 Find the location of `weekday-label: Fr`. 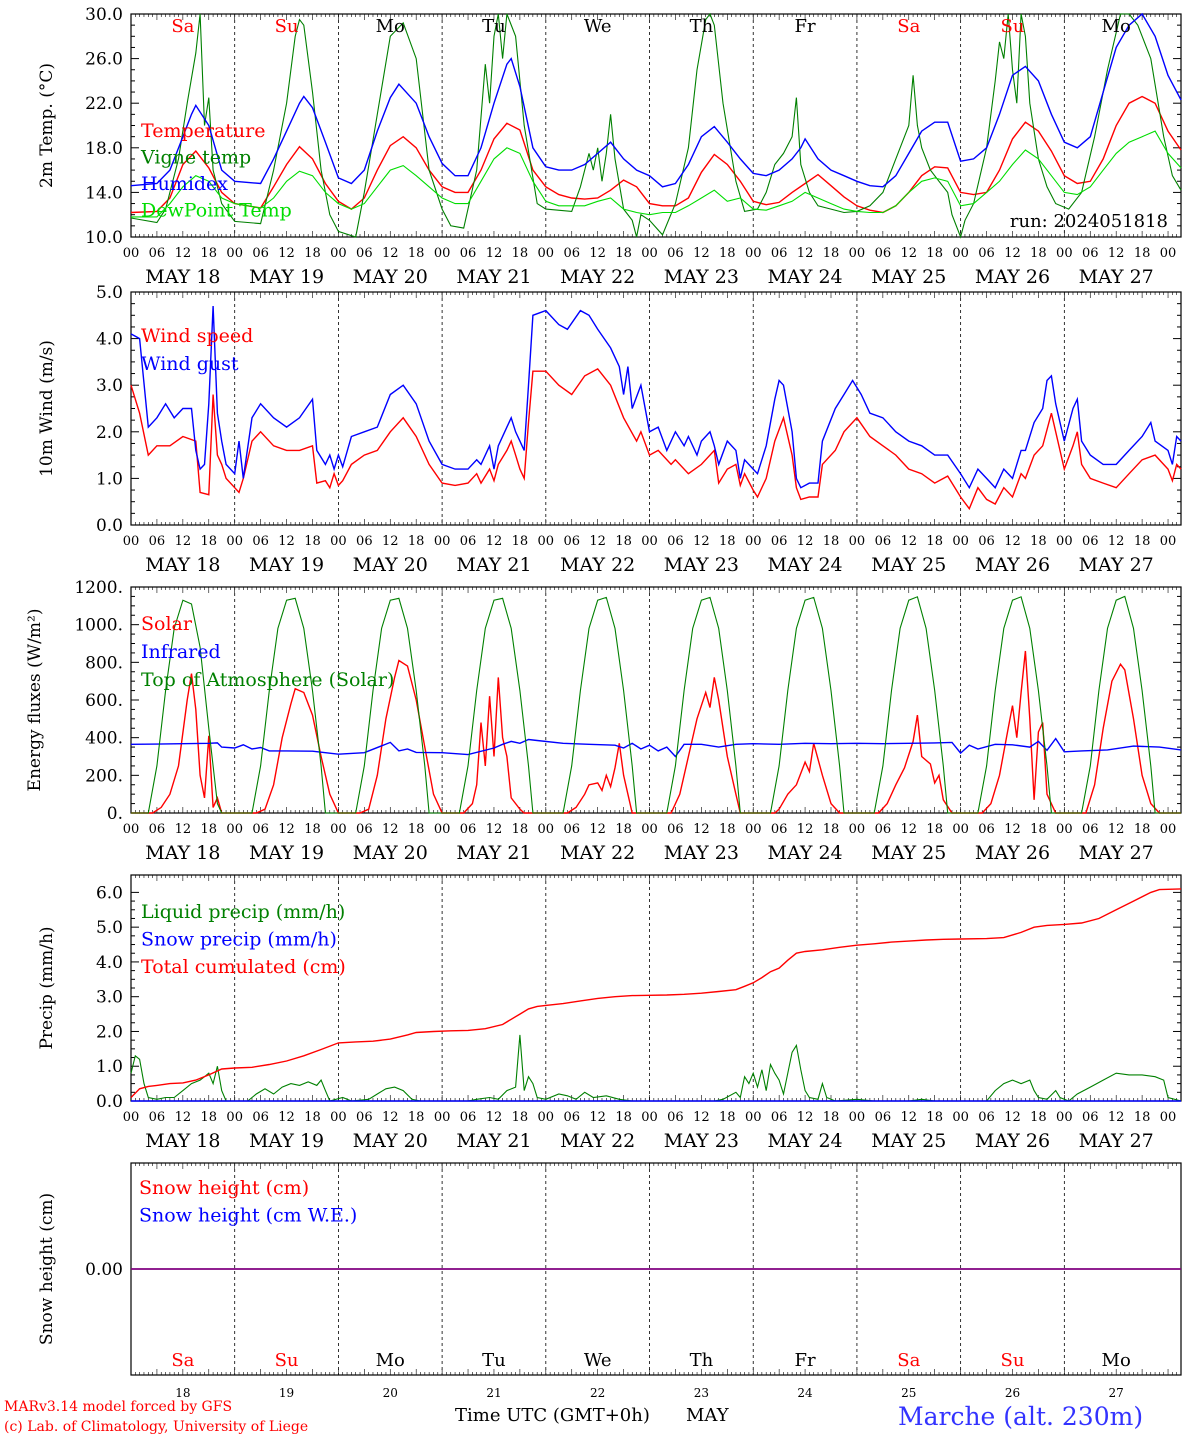

weekday-label: Fr is located at coordinates (805, 1360).